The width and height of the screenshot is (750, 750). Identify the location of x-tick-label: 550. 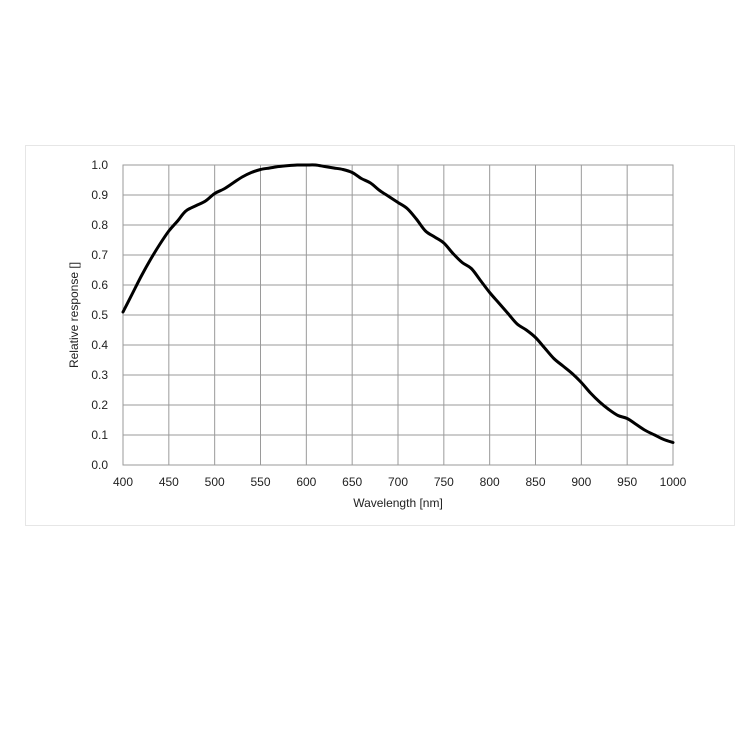
(260, 482).